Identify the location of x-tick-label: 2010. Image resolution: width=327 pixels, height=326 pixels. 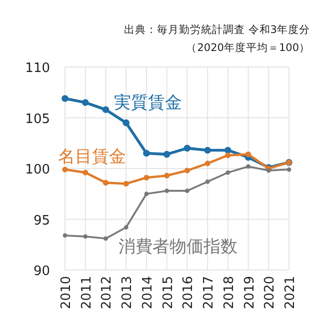
(66, 293).